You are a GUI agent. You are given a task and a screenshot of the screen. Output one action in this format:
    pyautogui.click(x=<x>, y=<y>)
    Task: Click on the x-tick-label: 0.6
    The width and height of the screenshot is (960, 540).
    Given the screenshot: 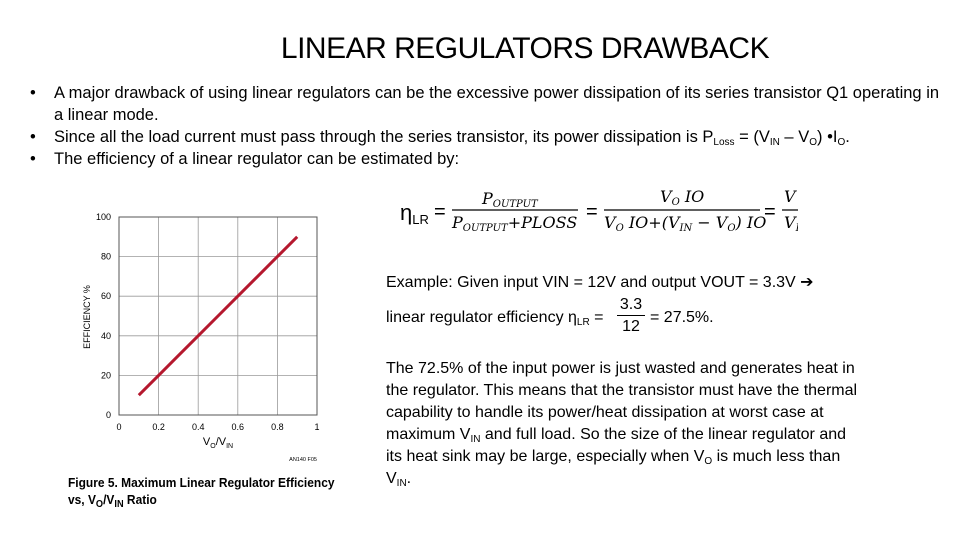 What is the action you would take?
    pyautogui.click(x=238, y=427)
    